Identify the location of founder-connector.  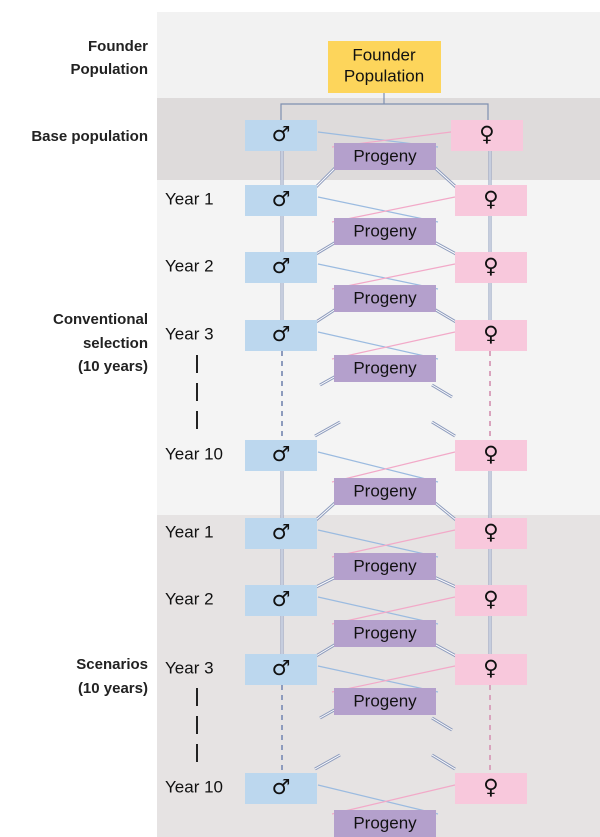
(384, 106).